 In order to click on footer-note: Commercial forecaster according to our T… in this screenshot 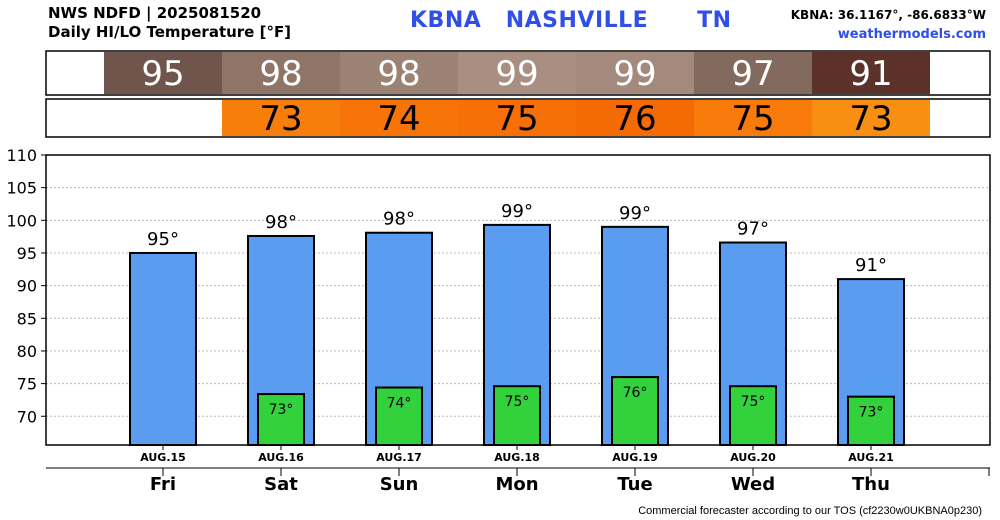, I will do `click(810, 511)`.